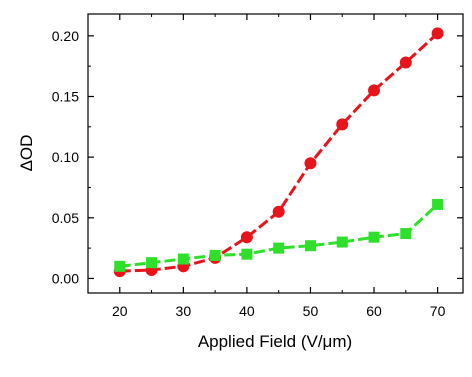  Describe the element at coordinates (247, 311) in the screenshot. I see `x-tick-label: 40` at that location.